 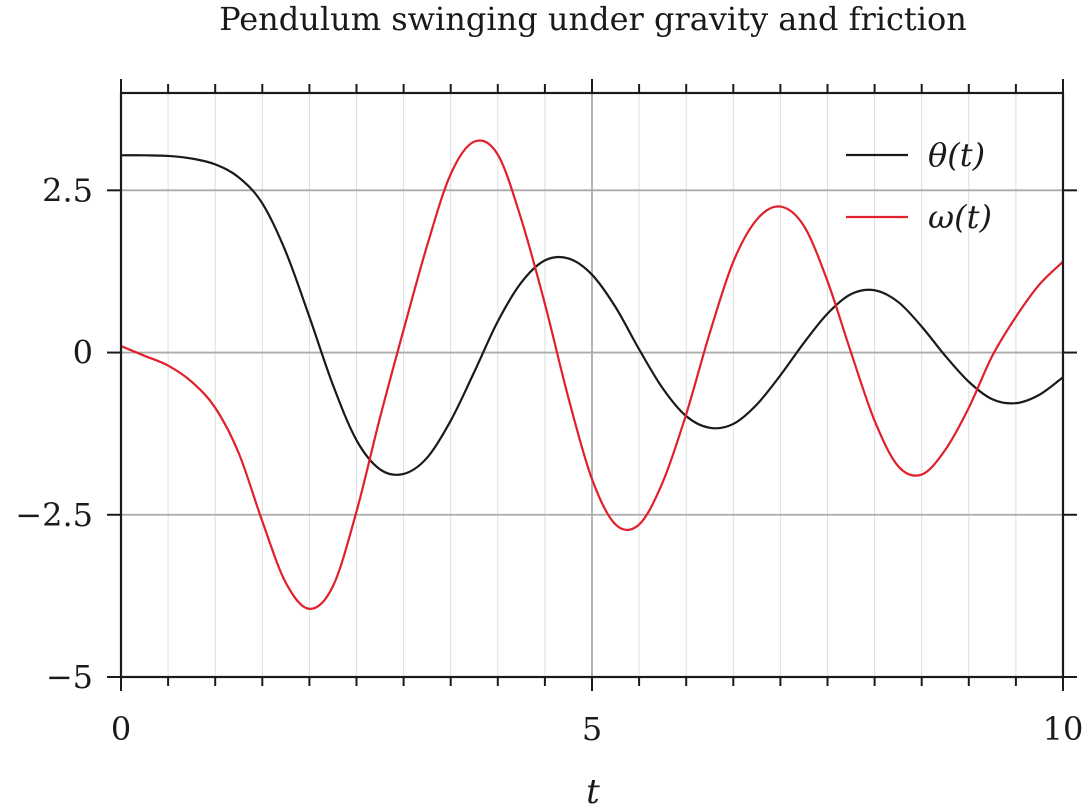 I want to click on legend: θ(t) ω(t), so click(x=919, y=186).